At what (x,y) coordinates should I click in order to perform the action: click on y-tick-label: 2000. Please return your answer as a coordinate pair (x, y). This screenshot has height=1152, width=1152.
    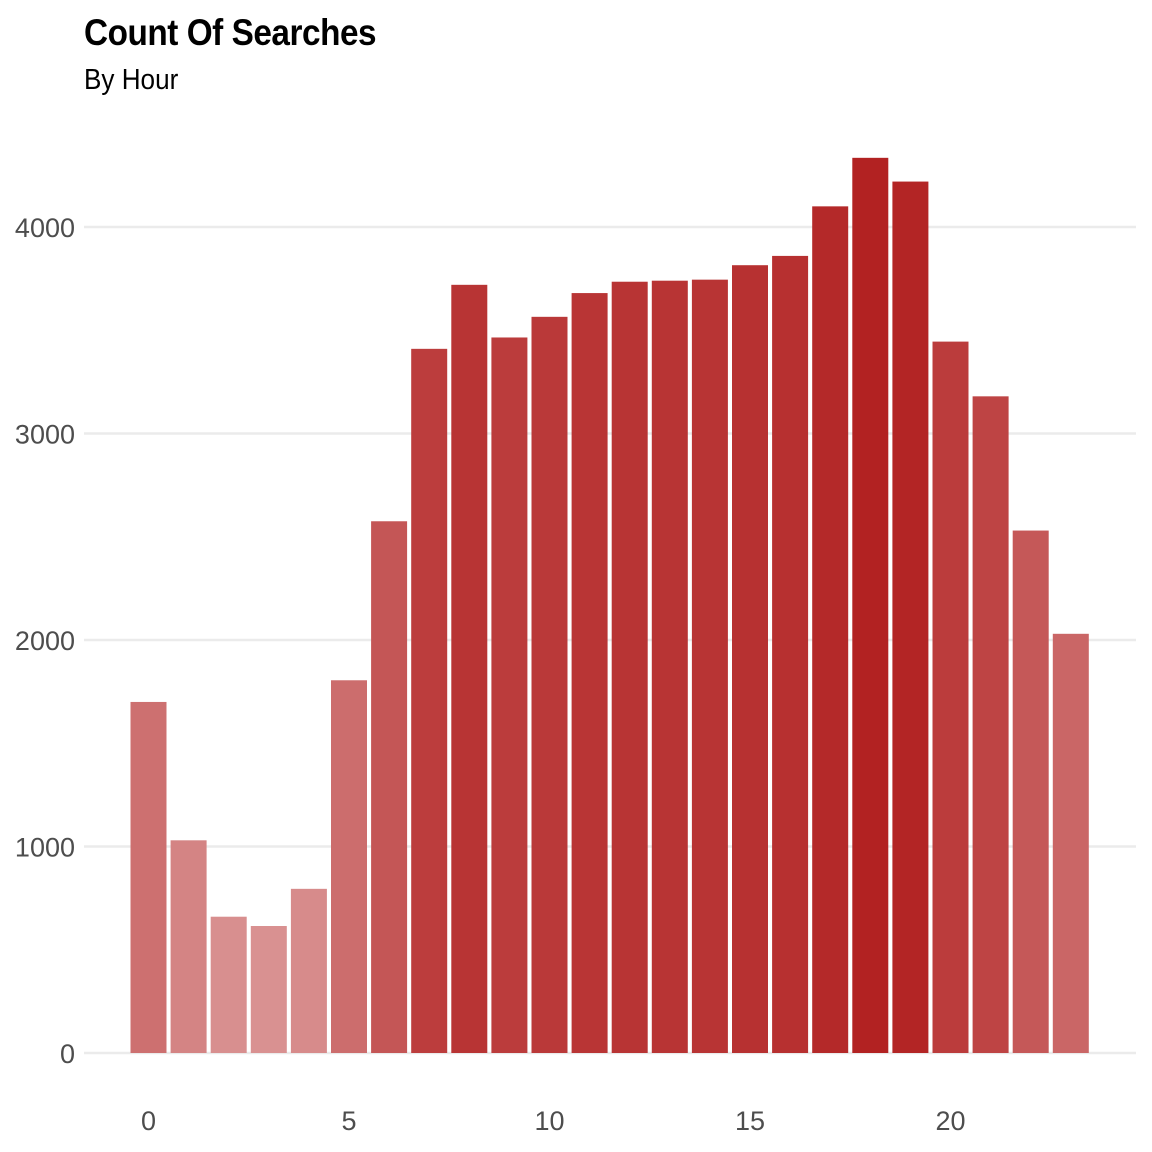
    Looking at the image, I should click on (45, 641).